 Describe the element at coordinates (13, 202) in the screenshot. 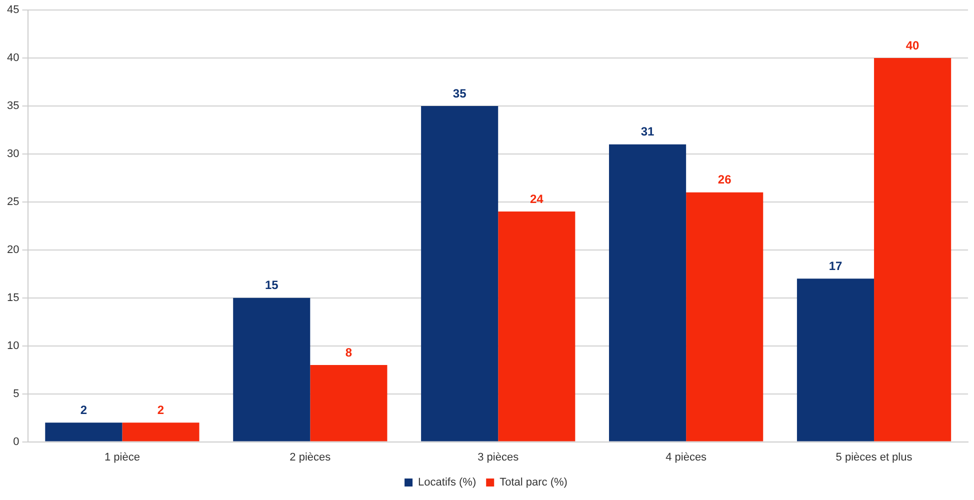

I see `y-tick-label: 25` at that location.